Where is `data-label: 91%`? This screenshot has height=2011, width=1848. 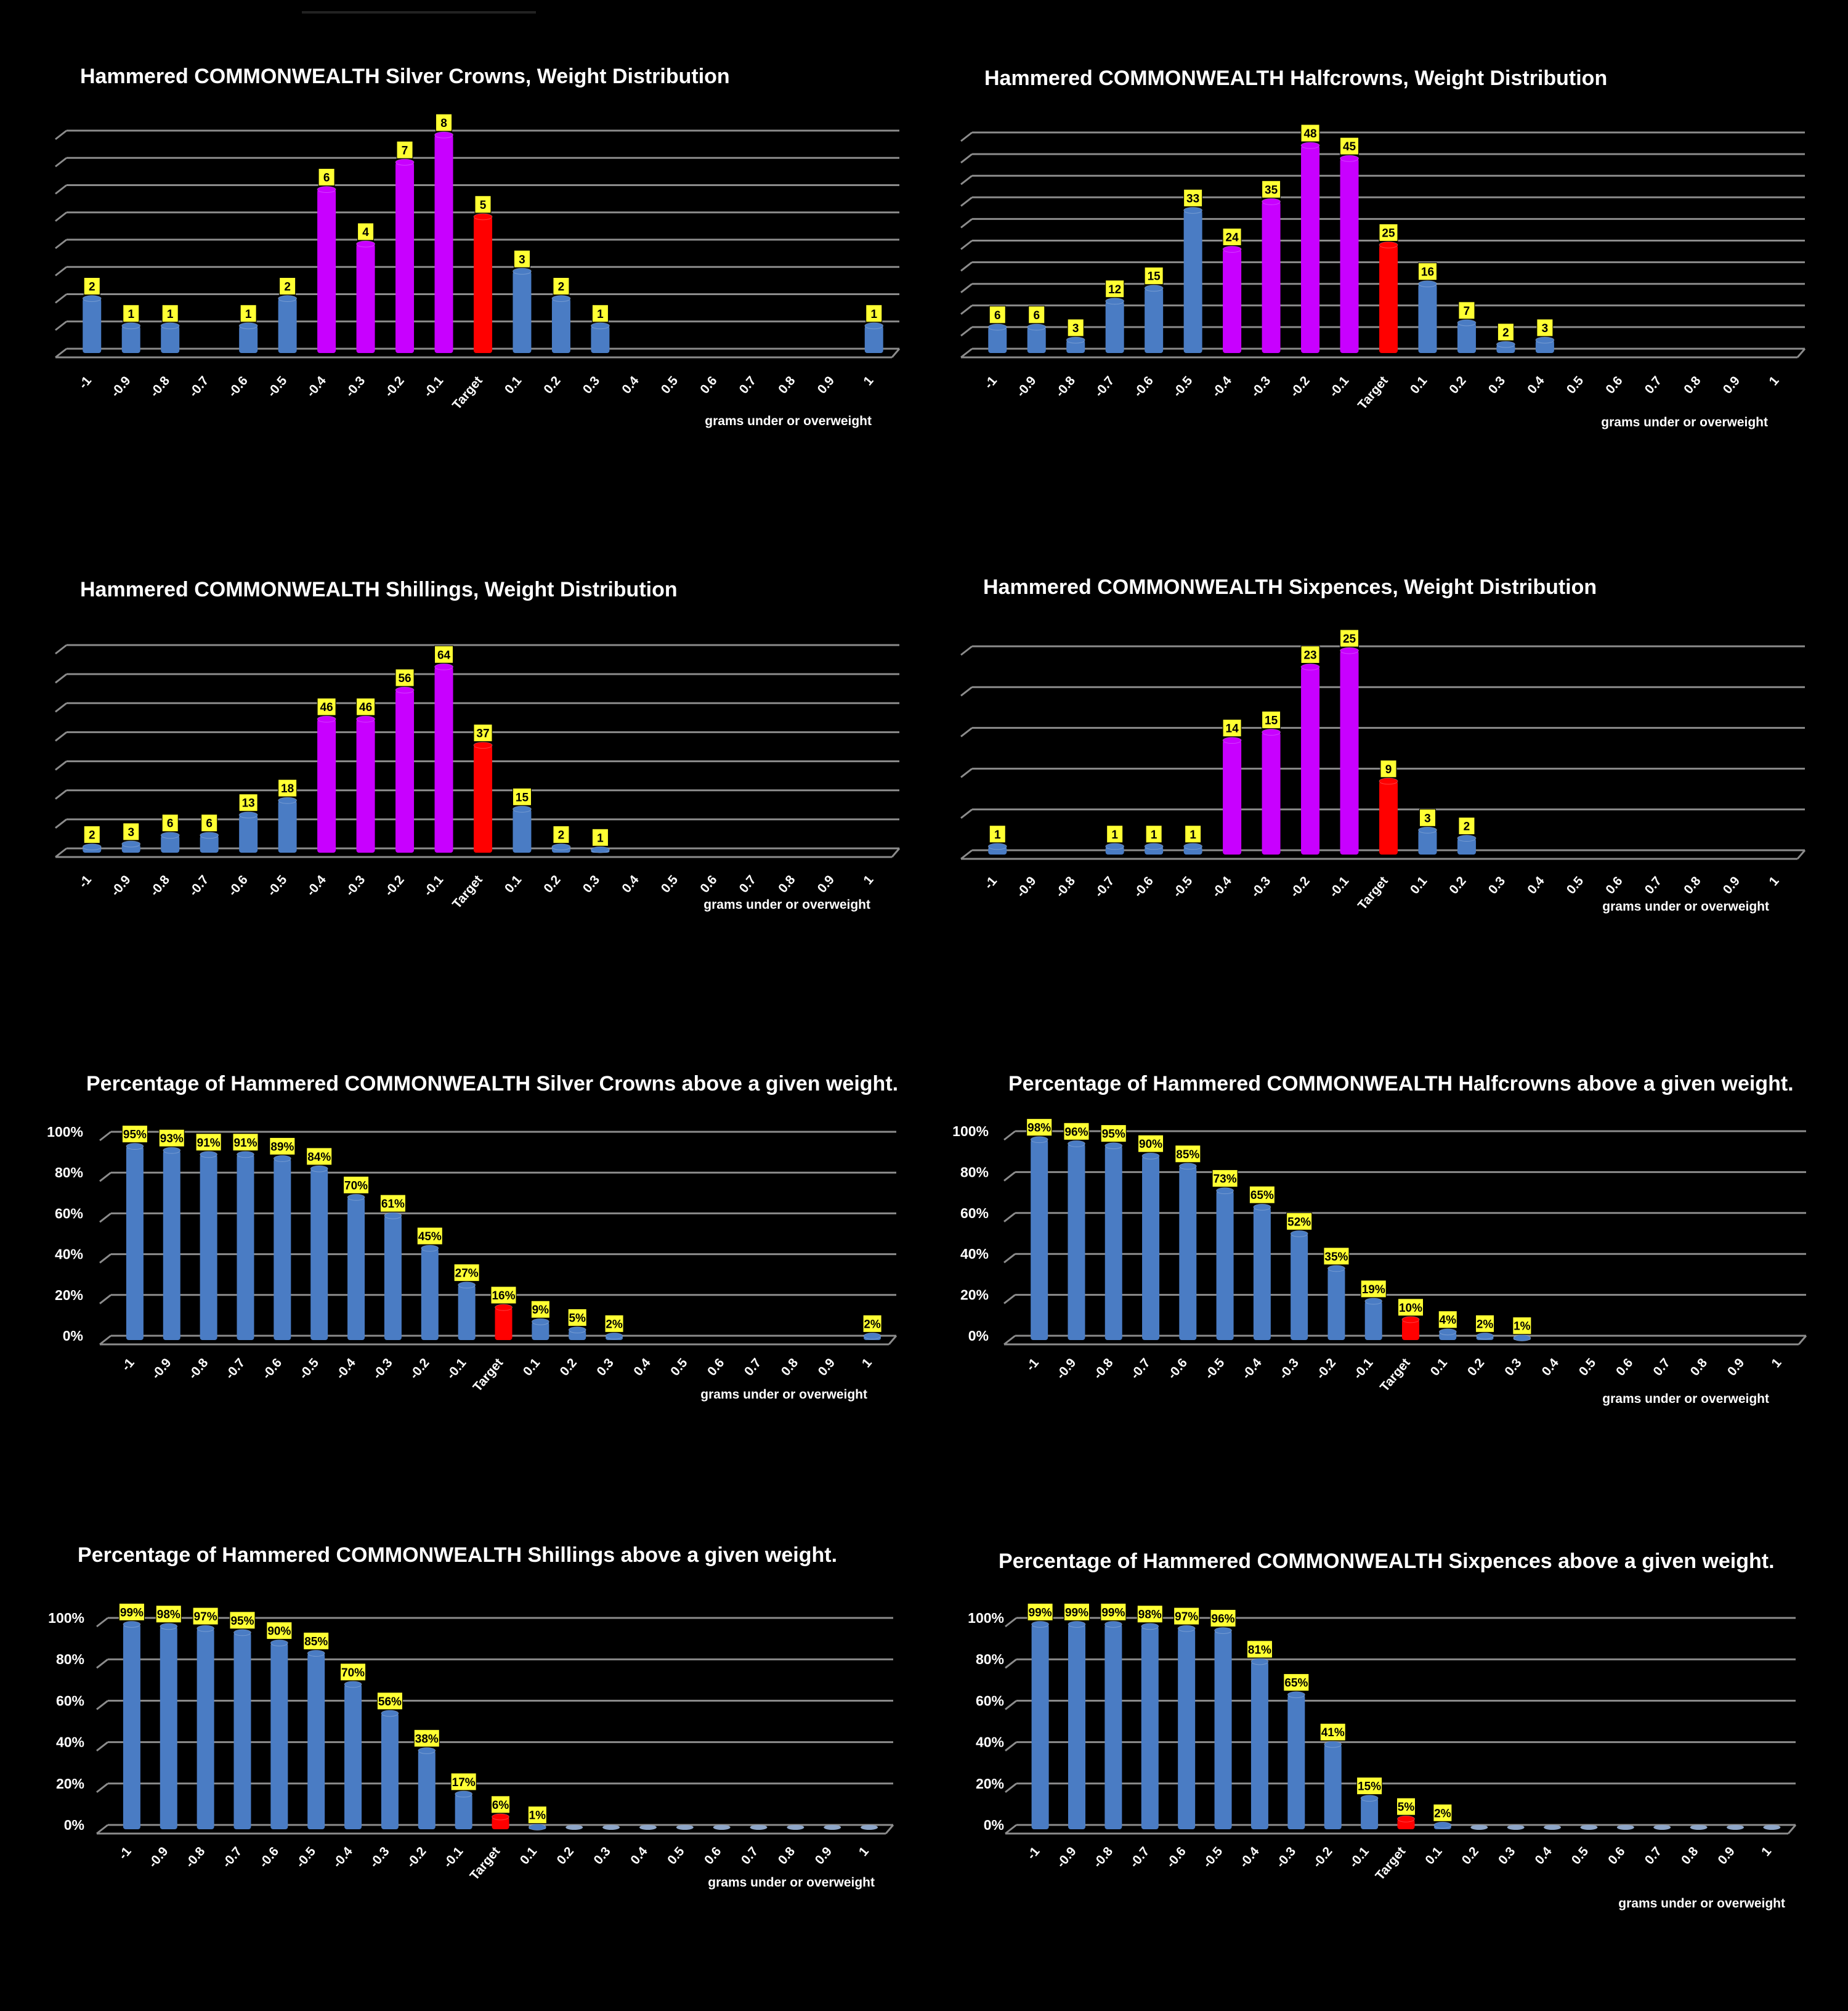
data-label: 91% is located at coordinates (209, 1143).